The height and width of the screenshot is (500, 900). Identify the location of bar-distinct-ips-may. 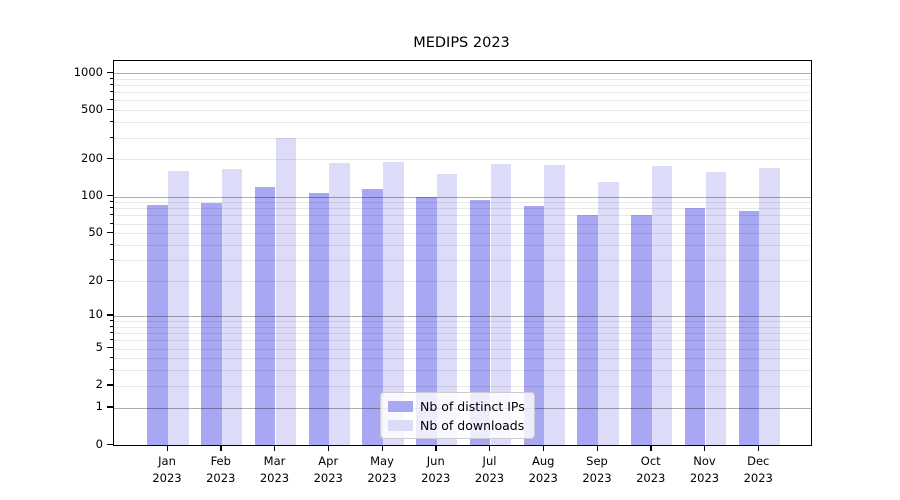
(372, 317).